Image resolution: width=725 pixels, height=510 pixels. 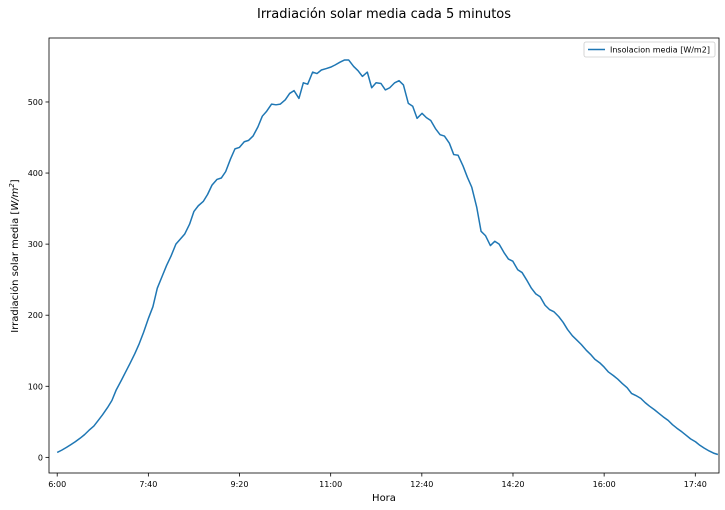 What do you see at coordinates (40, 457) in the screenshot?
I see `y-tick-label: 0` at bounding box center [40, 457].